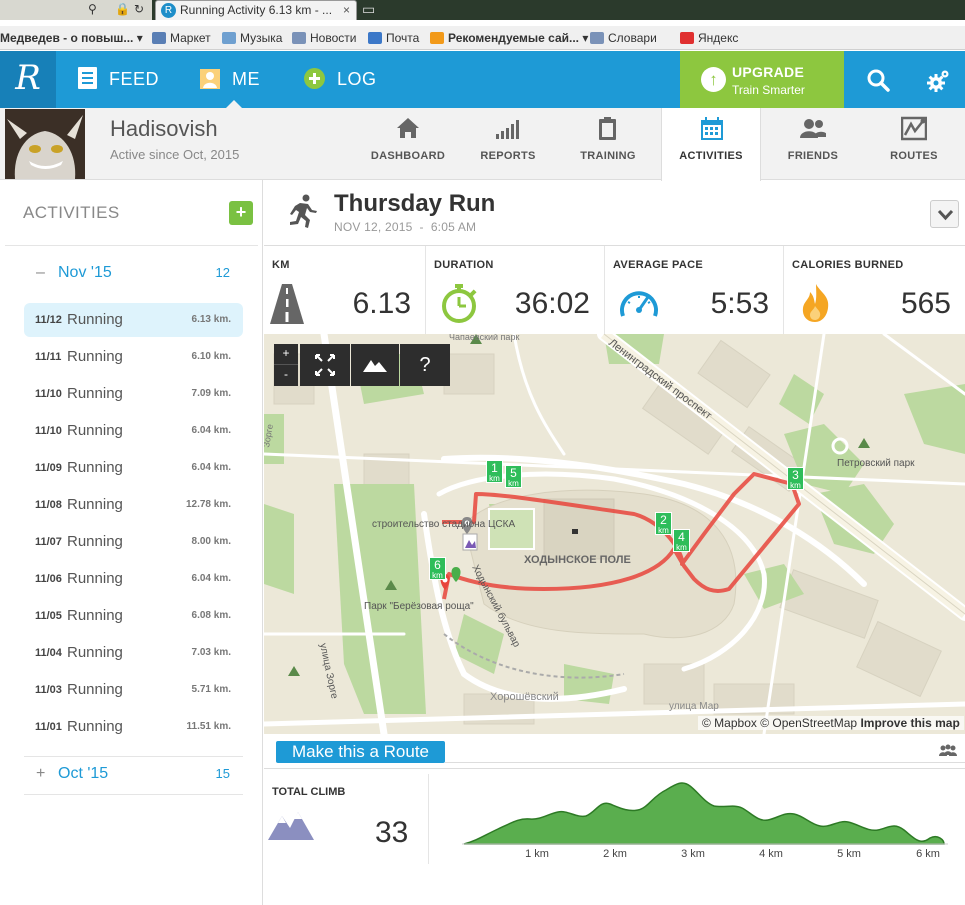 The width and height of the screenshot is (965, 905). What do you see at coordinates (848, 265) in the screenshot?
I see `stat-label: CALORIES BURNED` at bounding box center [848, 265].